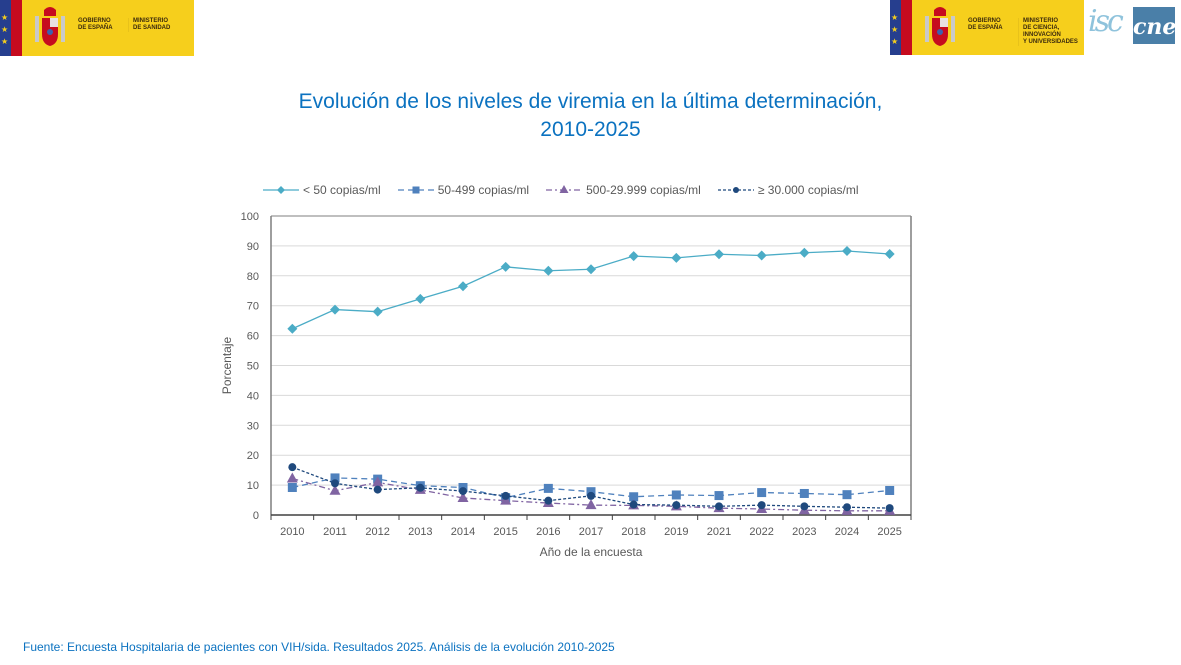  Describe the element at coordinates (633, 532) in the screenshot. I see `x-tick-label: 2018` at that location.